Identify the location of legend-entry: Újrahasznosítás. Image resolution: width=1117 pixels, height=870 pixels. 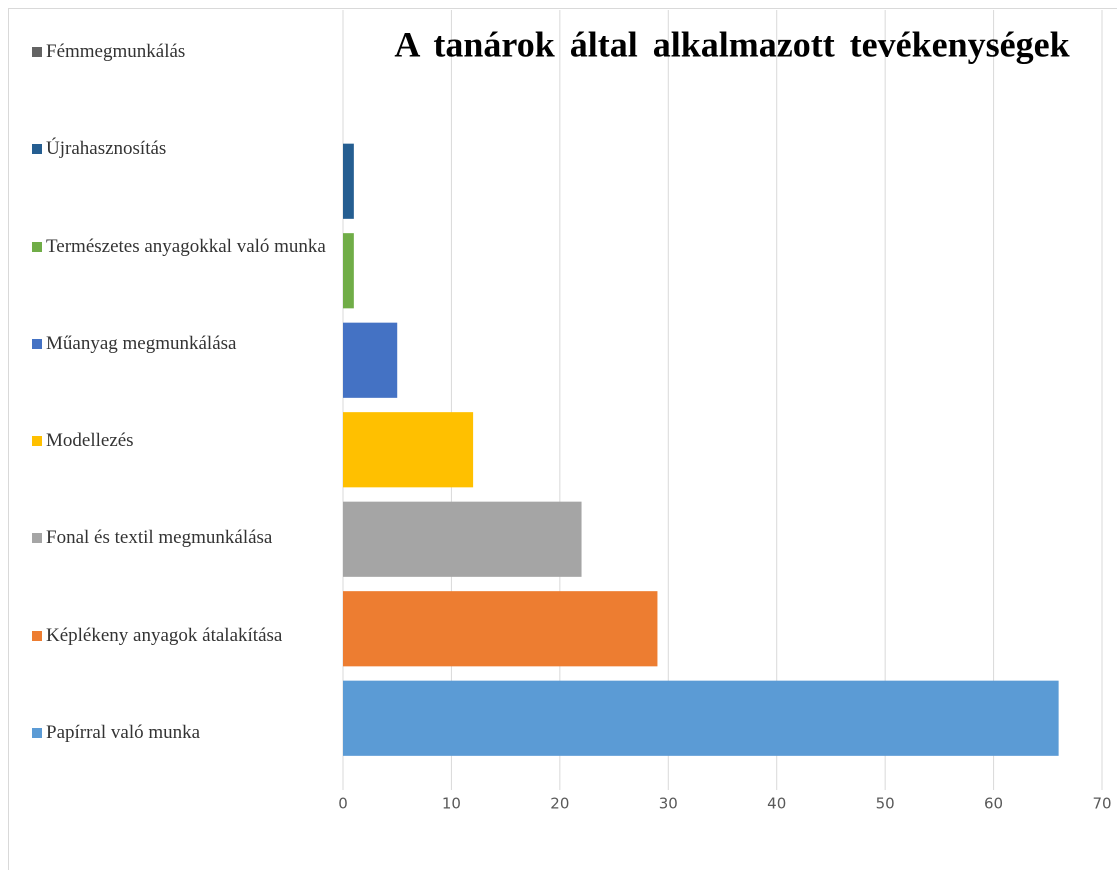
(182, 149).